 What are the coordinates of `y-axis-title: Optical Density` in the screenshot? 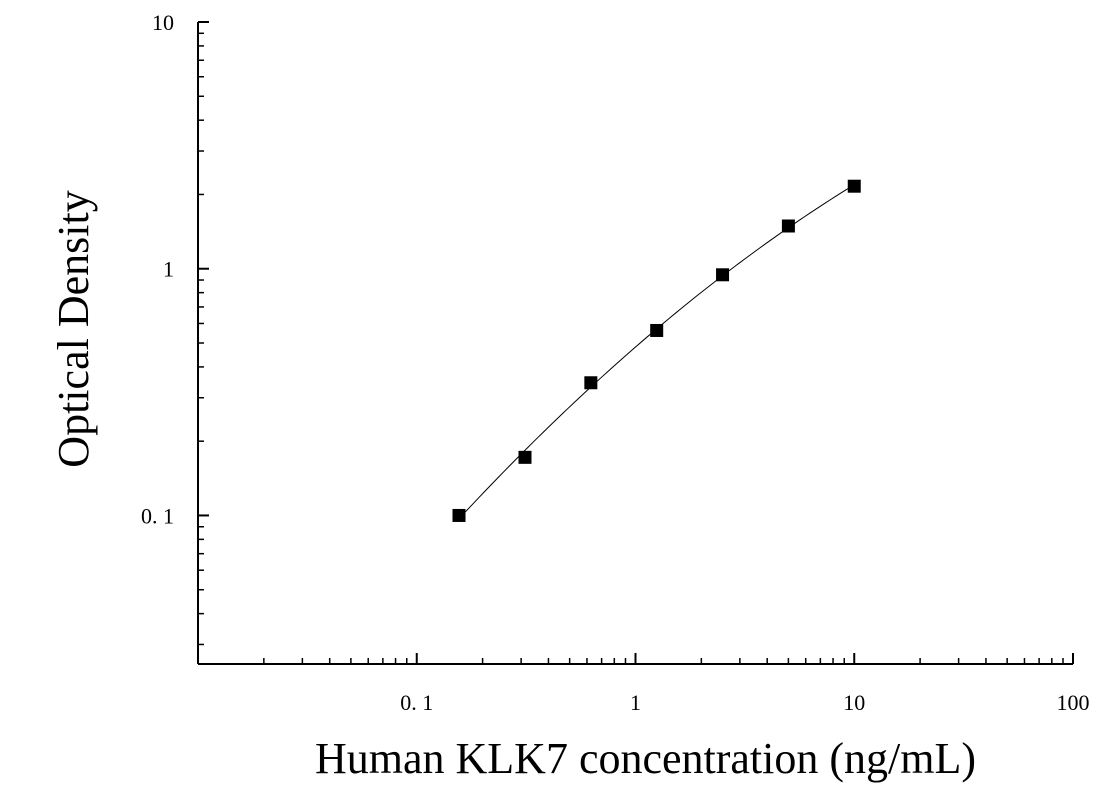 It's located at (73, 328).